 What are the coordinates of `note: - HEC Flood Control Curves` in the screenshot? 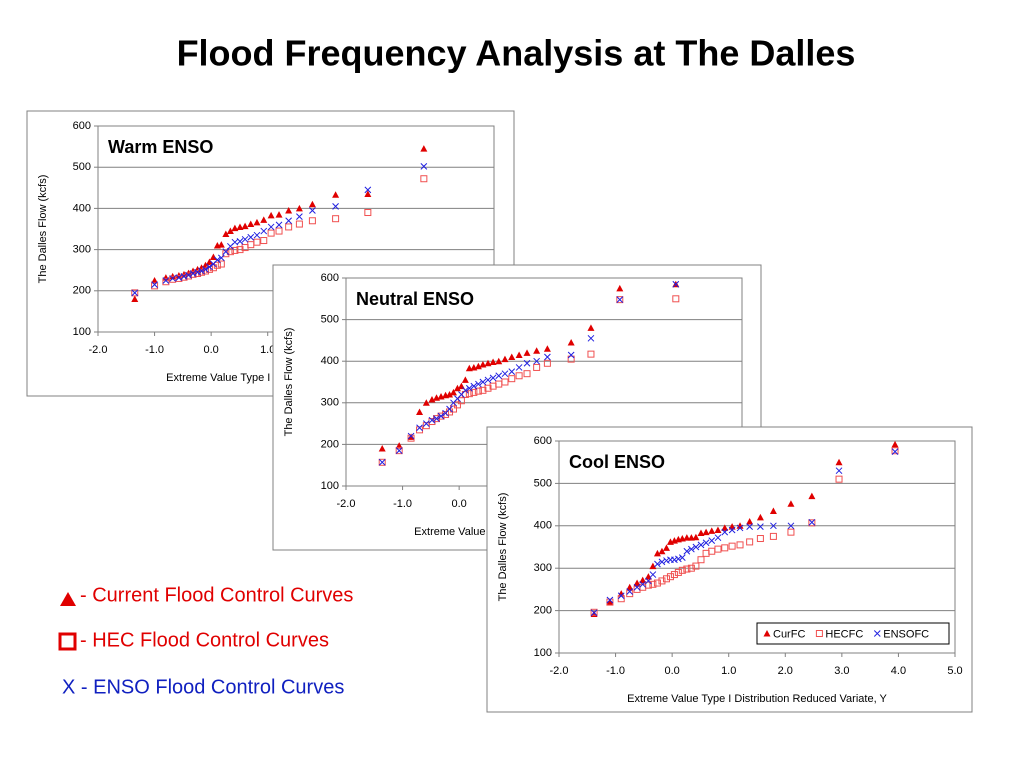 It's located at (204, 640).